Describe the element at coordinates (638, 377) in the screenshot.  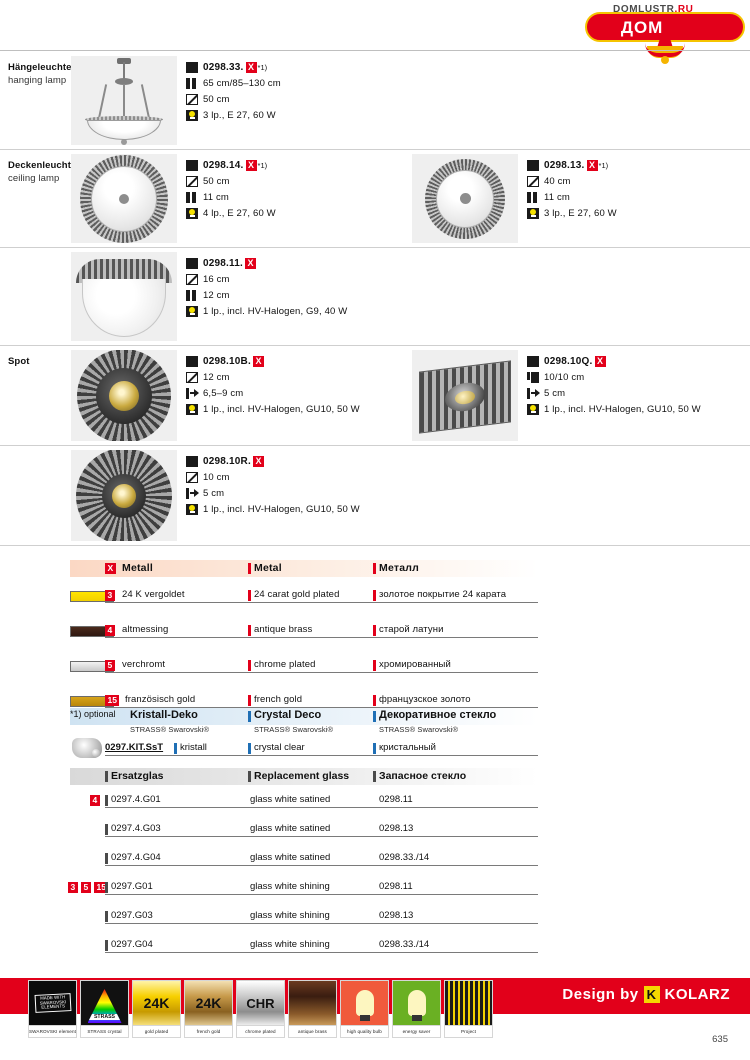
I see `spec-square-size: 10/10 cm` at that location.